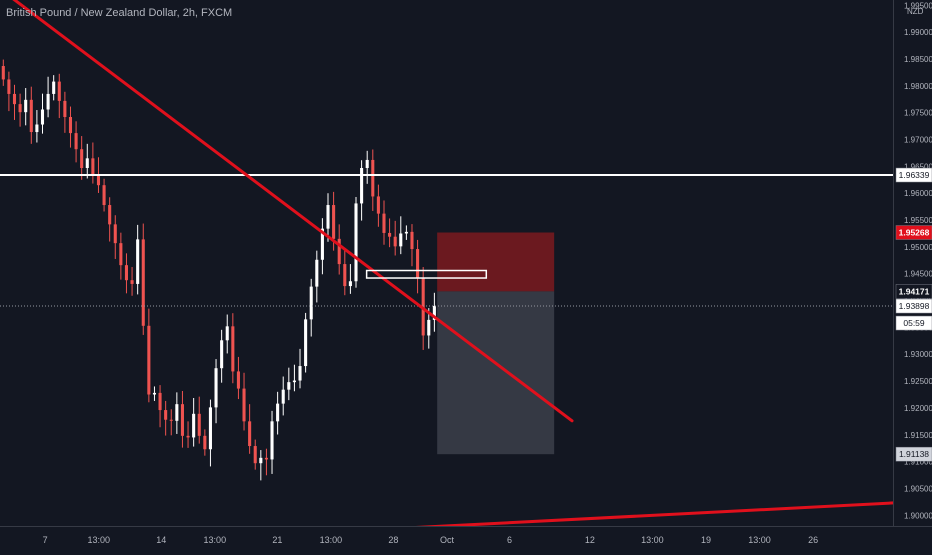 The width and height of the screenshot is (932, 555). What do you see at coordinates (813, 540) in the screenshot?
I see `x-tick-label: 26` at bounding box center [813, 540].